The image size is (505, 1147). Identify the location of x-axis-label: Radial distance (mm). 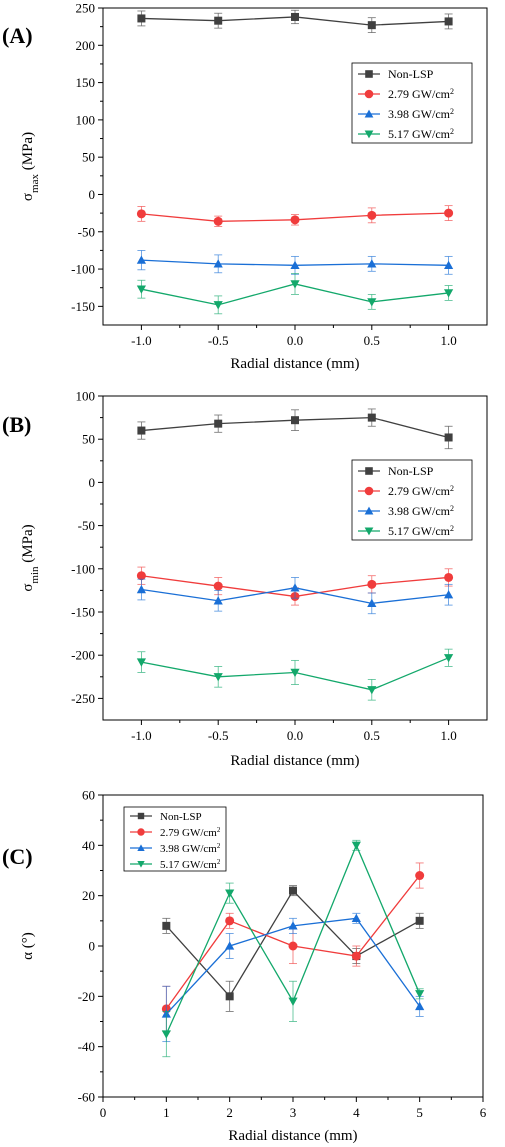
(294, 761).